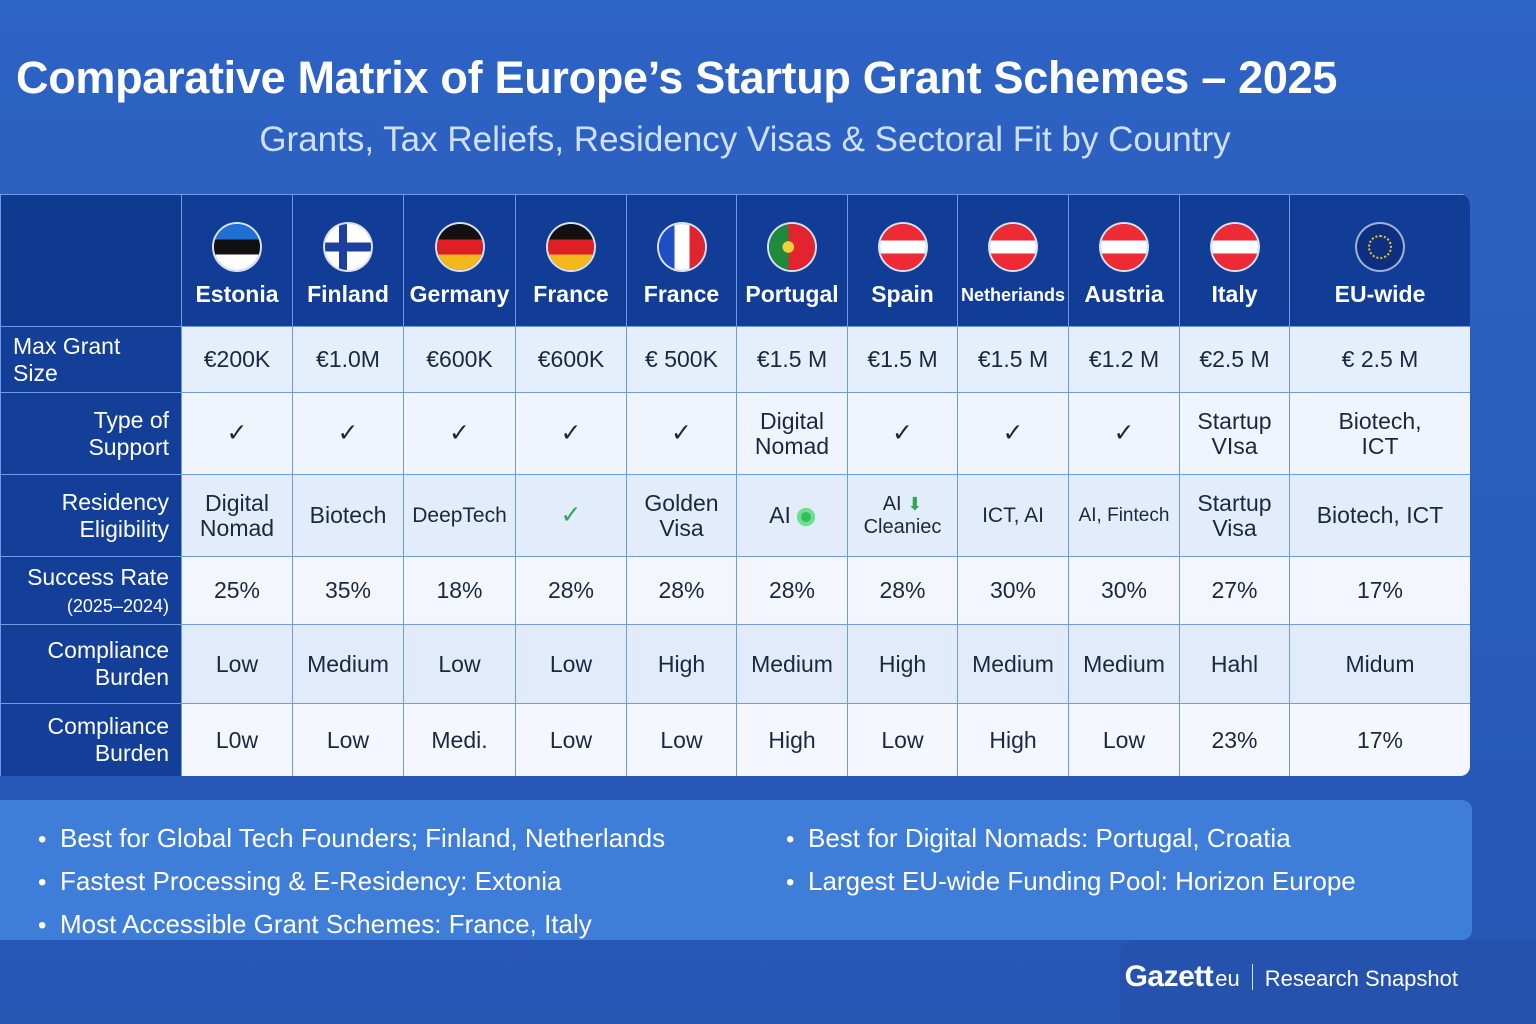  Describe the element at coordinates (459, 590) in the screenshot. I see `table-cell: 18%` at that location.